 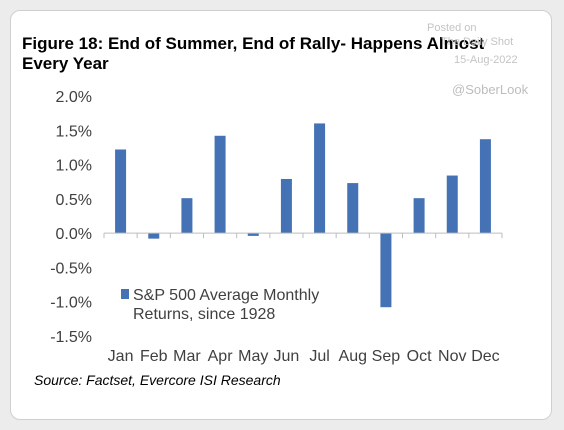 What do you see at coordinates (187, 216) in the screenshot?
I see `bar-mar` at bounding box center [187, 216].